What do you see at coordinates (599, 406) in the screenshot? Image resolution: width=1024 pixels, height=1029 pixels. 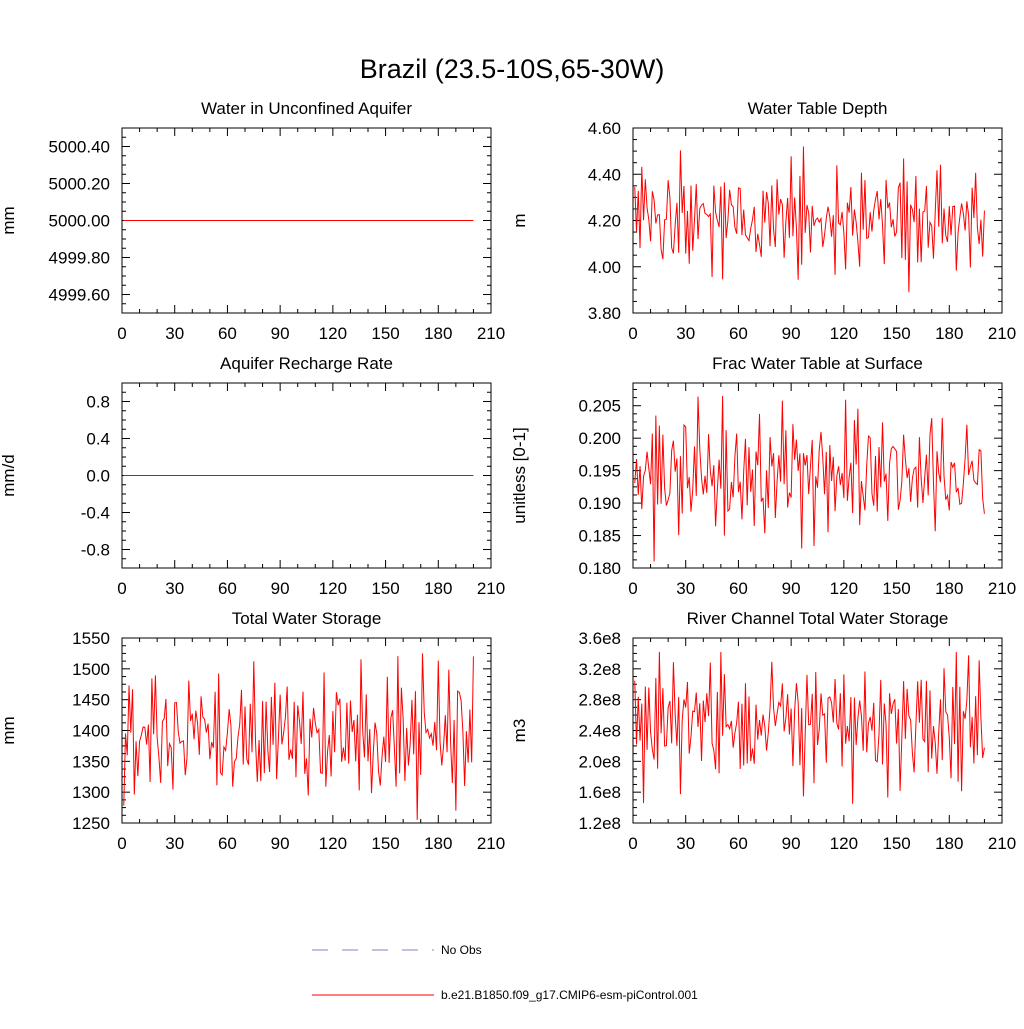 I see `y-tick-label: 0.205` at bounding box center [599, 406].